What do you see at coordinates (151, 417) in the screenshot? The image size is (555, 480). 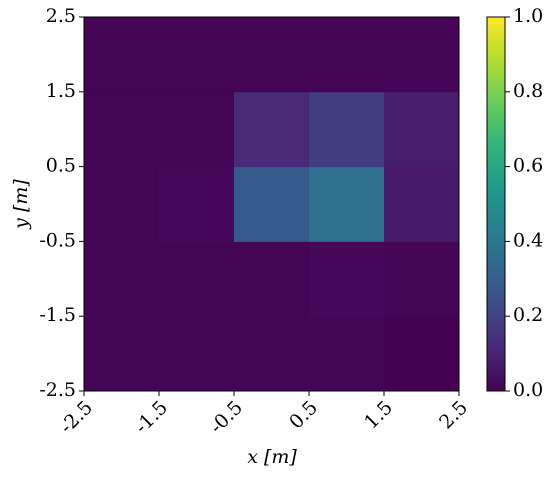 I see `x-tick-label: -1.5` at bounding box center [151, 417].